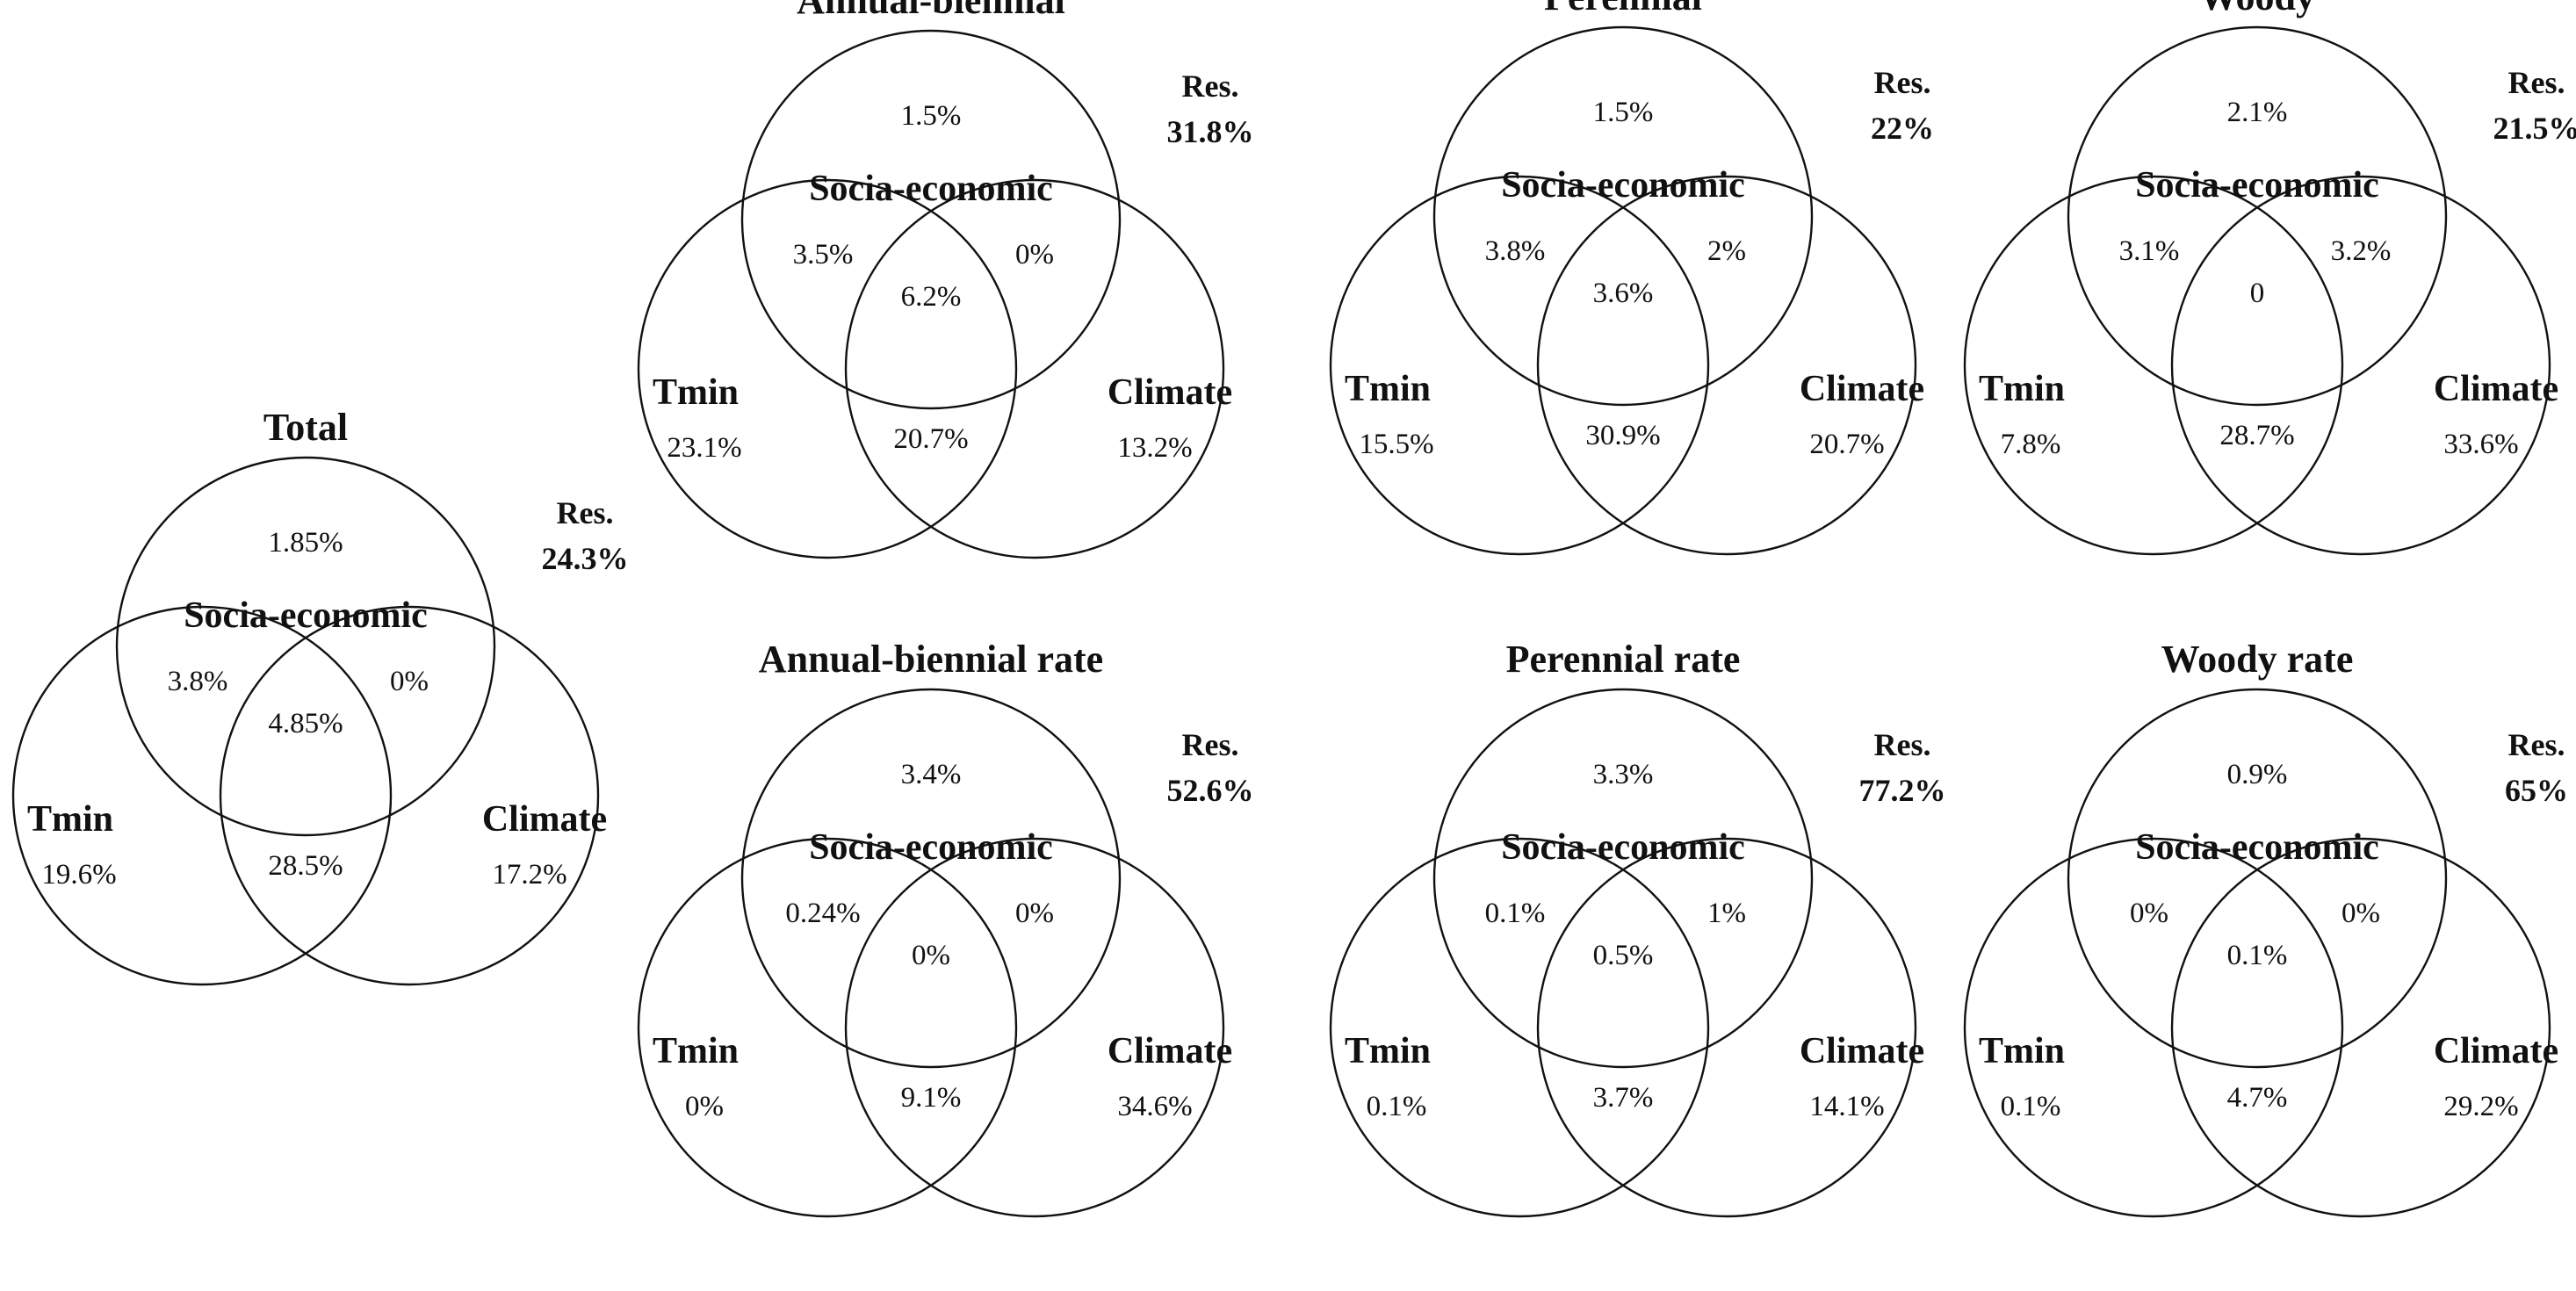 The width and height of the screenshot is (2576, 1291). I want to click on value-left: 0%, so click(704, 1107).